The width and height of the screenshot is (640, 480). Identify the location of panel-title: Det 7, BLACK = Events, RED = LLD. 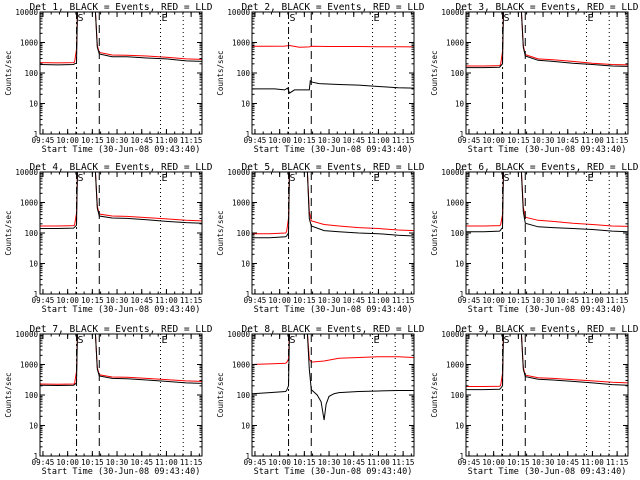
(120, 329).